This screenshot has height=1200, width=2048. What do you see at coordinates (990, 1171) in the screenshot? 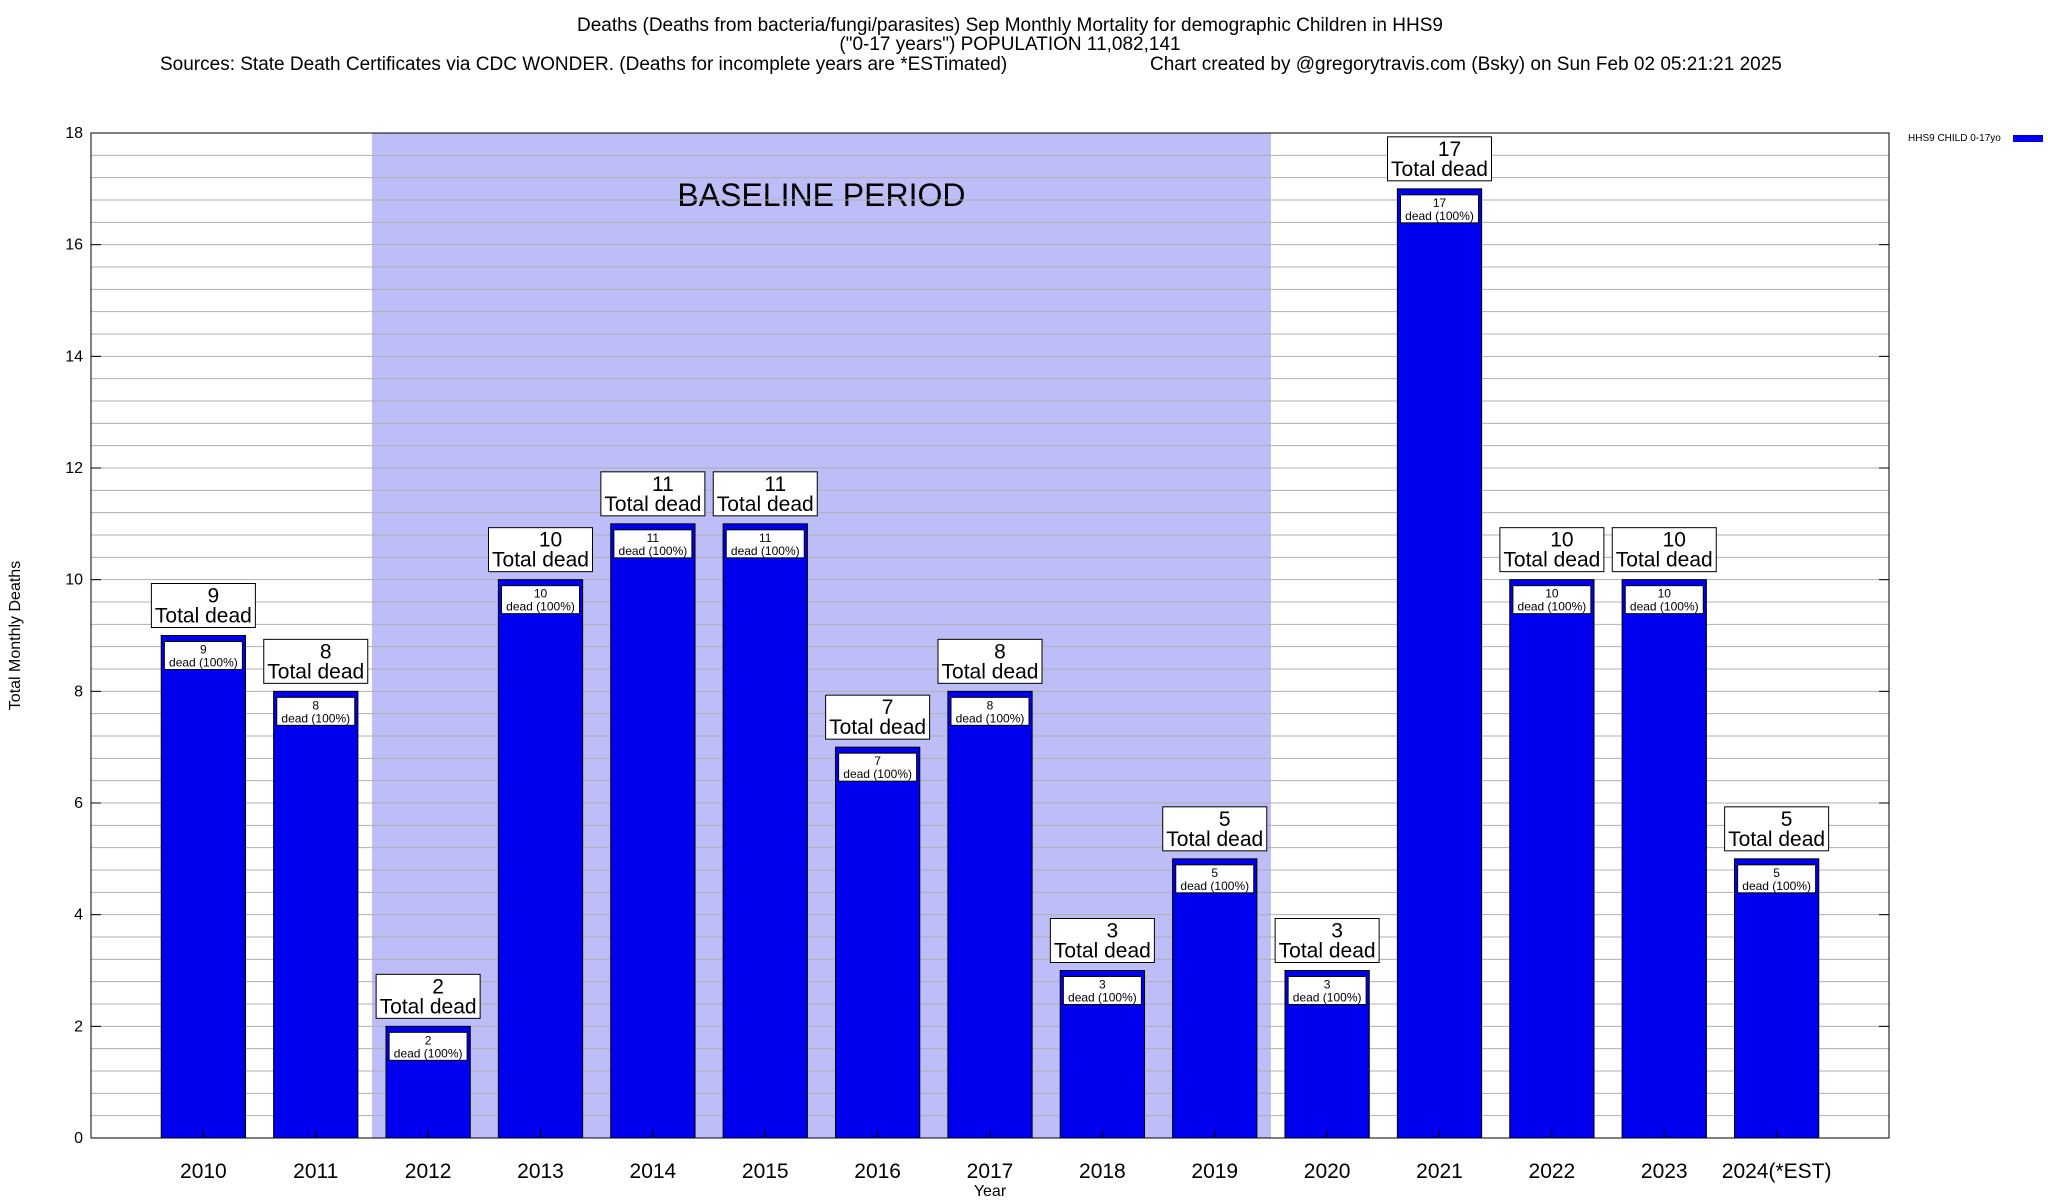
I see `x-tick-label: 2017` at bounding box center [990, 1171].